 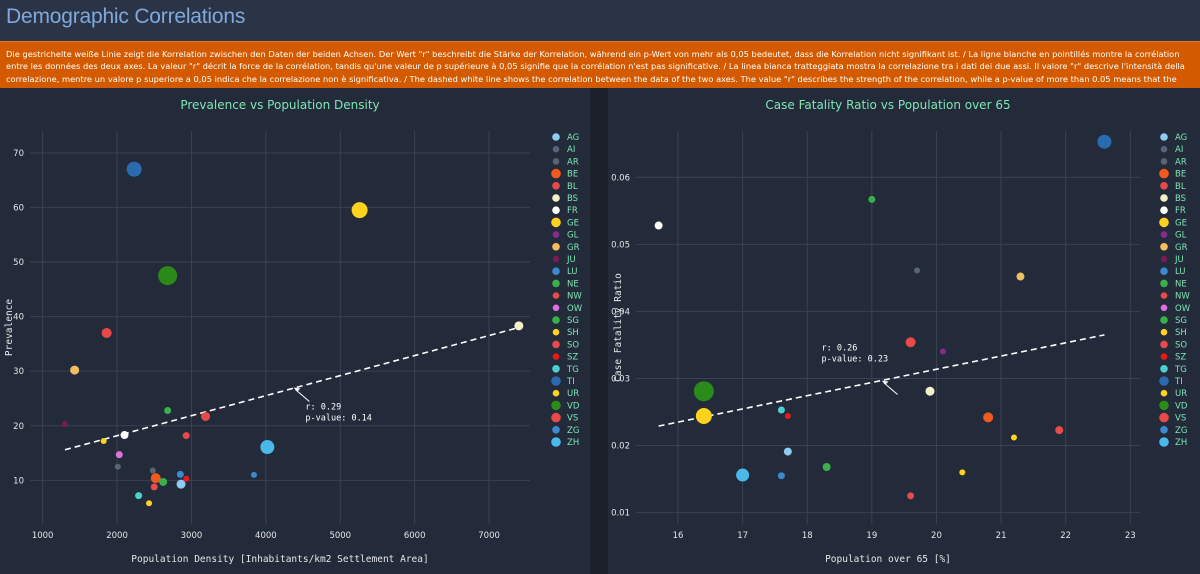 What do you see at coordinates (186, 436) in the screenshot?
I see `data-point-so` at bounding box center [186, 436].